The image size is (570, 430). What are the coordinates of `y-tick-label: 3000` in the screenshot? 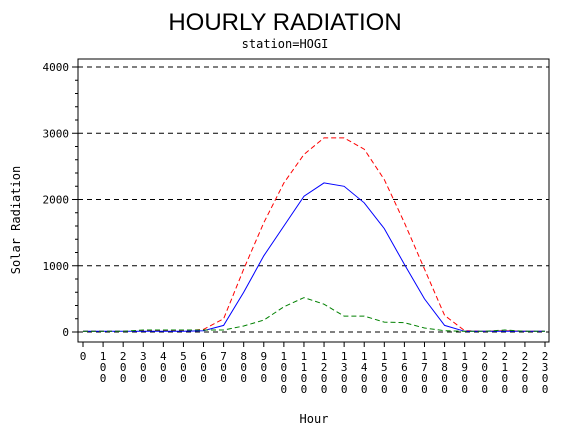 It's located at (56, 133).